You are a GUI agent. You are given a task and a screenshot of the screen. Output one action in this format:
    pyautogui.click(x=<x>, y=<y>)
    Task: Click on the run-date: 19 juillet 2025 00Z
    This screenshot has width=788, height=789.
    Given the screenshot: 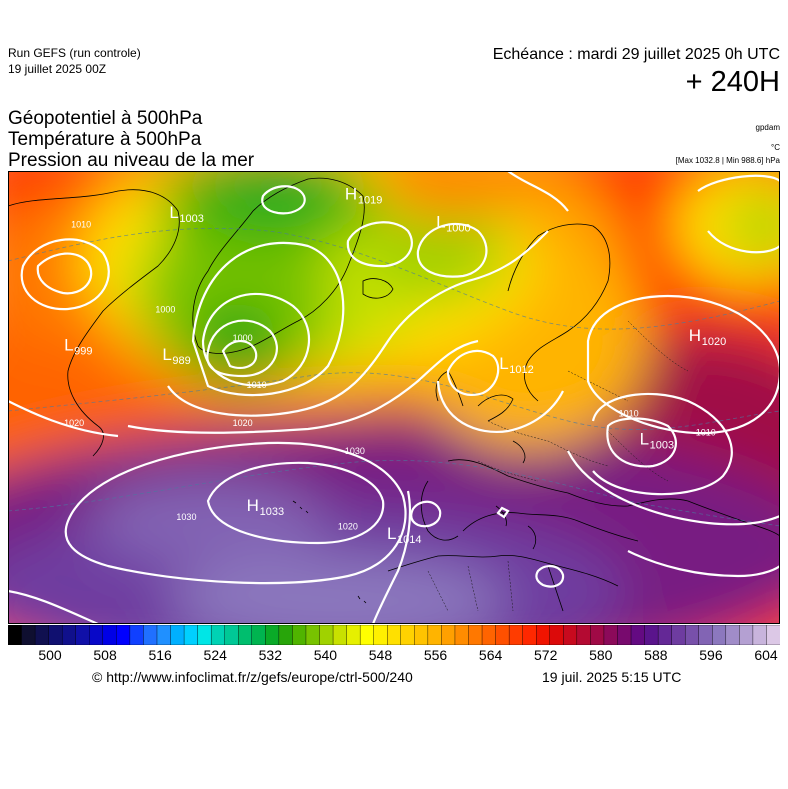 What is the action you would take?
    pyautogui.click(x=57, y=69)
    